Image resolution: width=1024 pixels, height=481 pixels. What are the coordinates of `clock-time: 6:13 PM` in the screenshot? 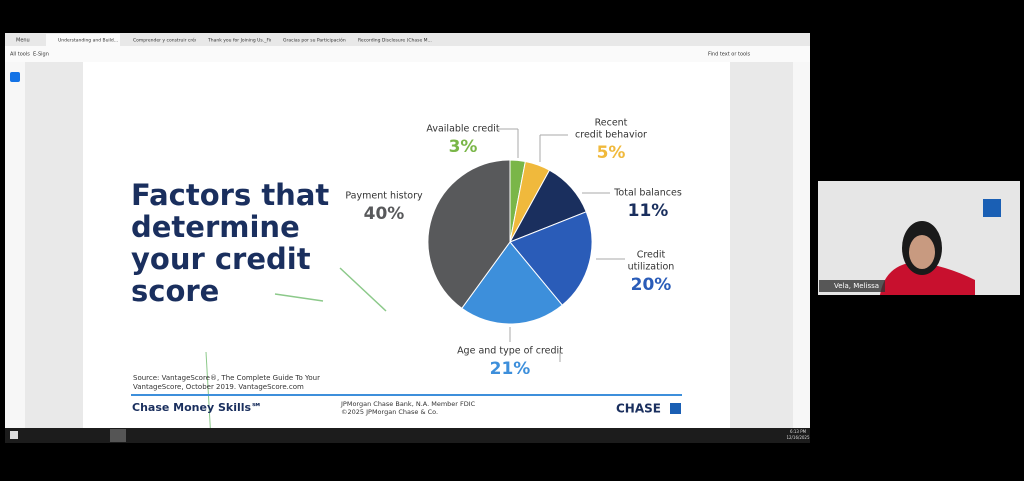 It's located at (798, 431).